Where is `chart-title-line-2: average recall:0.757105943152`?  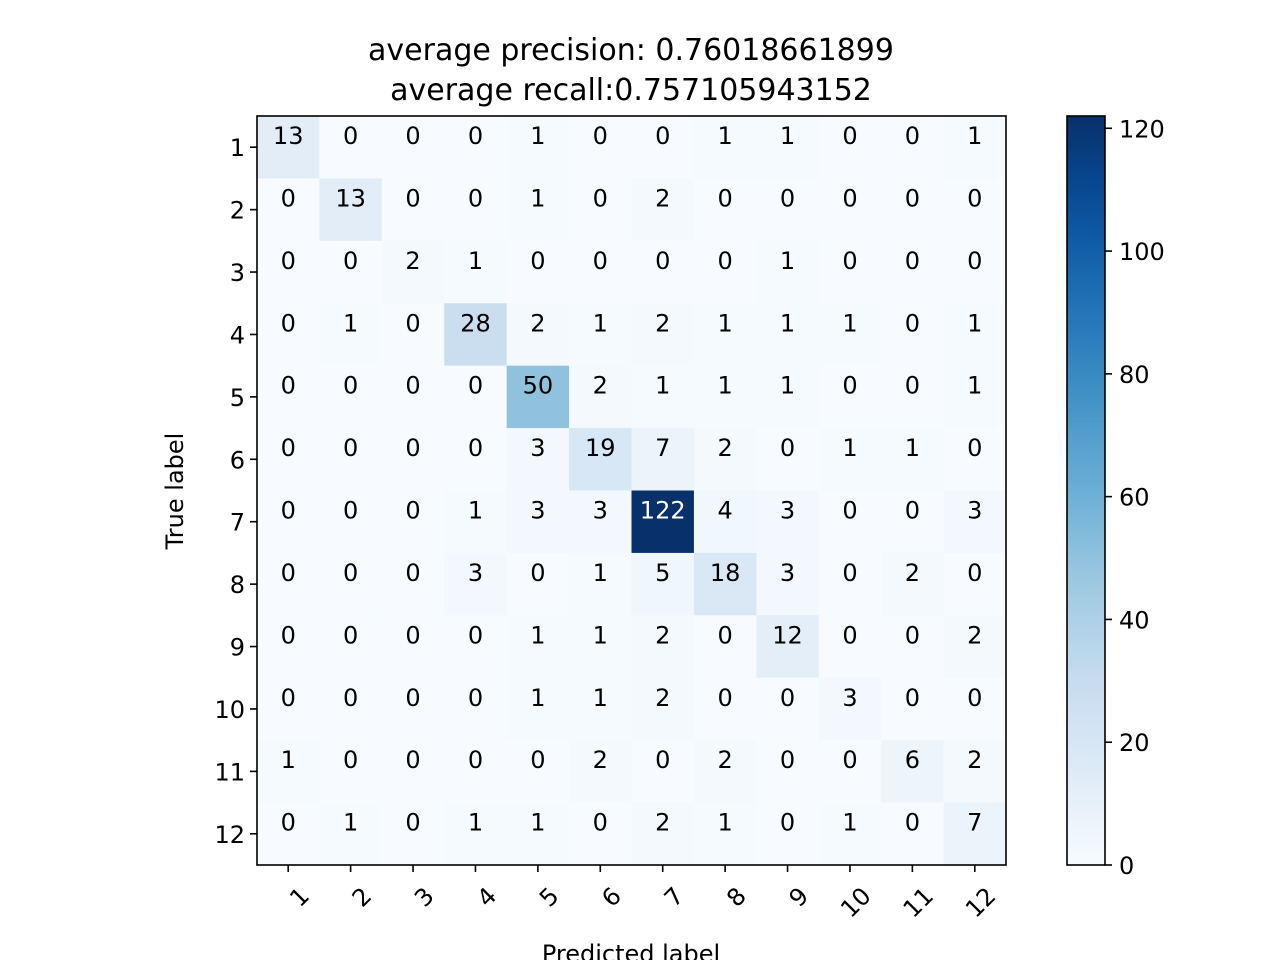 chart-title-line-2: average recall:0.757105943152 is located at coordinates (631, 90).